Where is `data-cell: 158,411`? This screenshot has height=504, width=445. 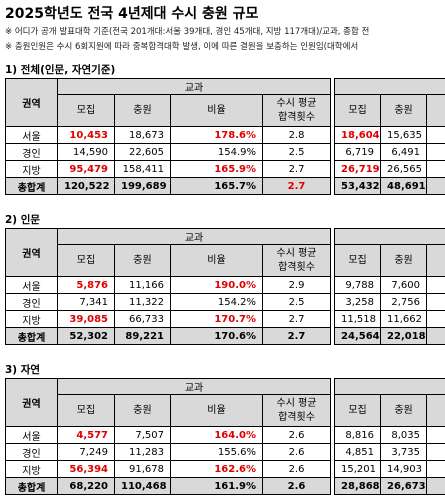
data-cell: 158,411 is located at coordinates (142, 169).